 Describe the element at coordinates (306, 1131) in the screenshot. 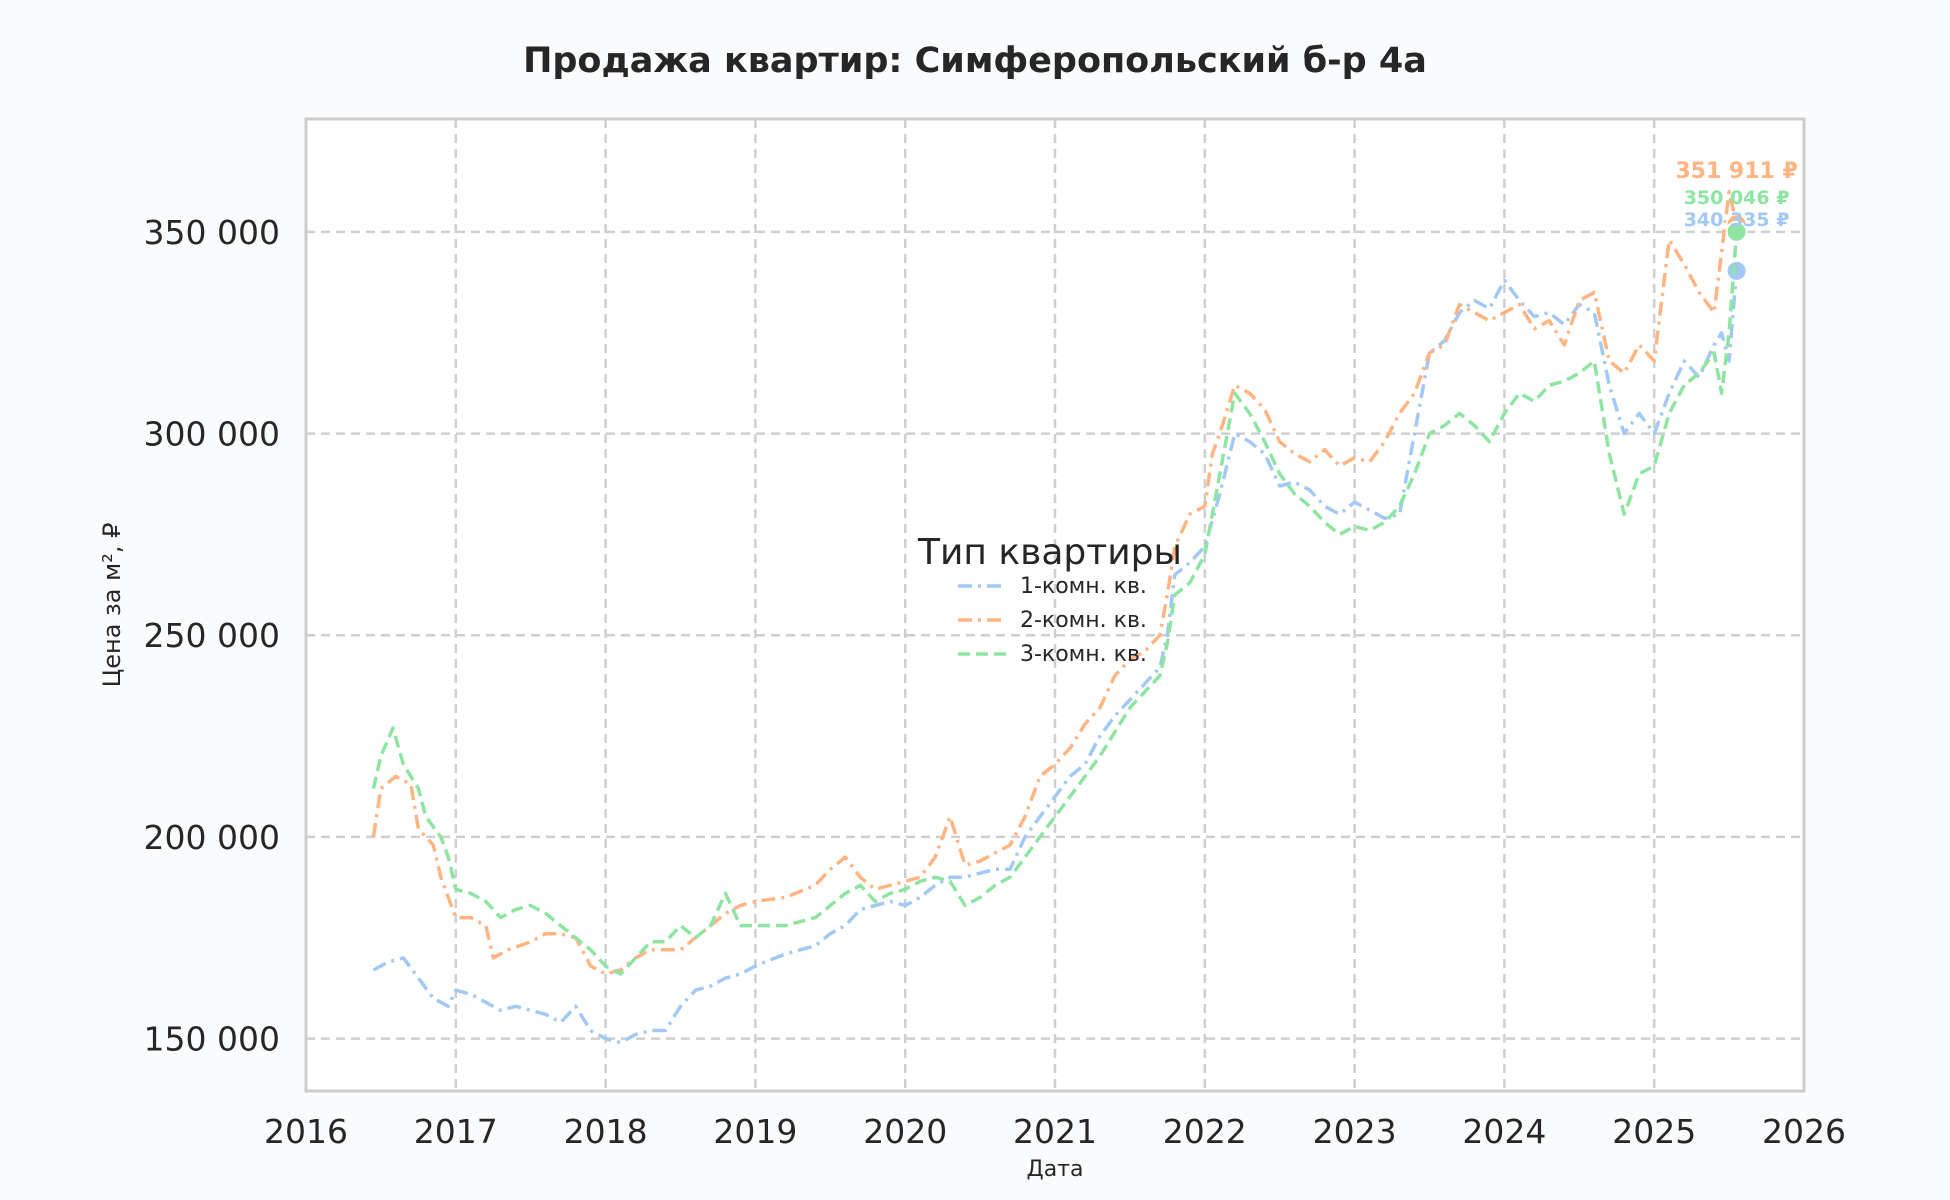

I see `x-tick-label: 2016` at that location.